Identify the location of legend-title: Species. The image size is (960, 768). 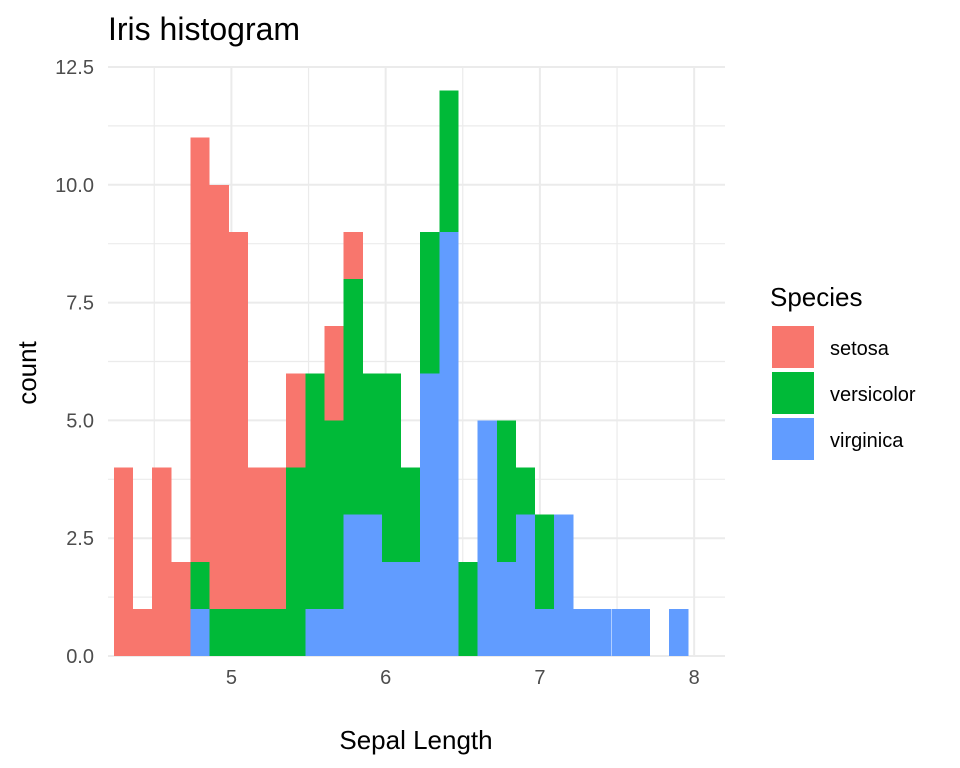
(816, 297).